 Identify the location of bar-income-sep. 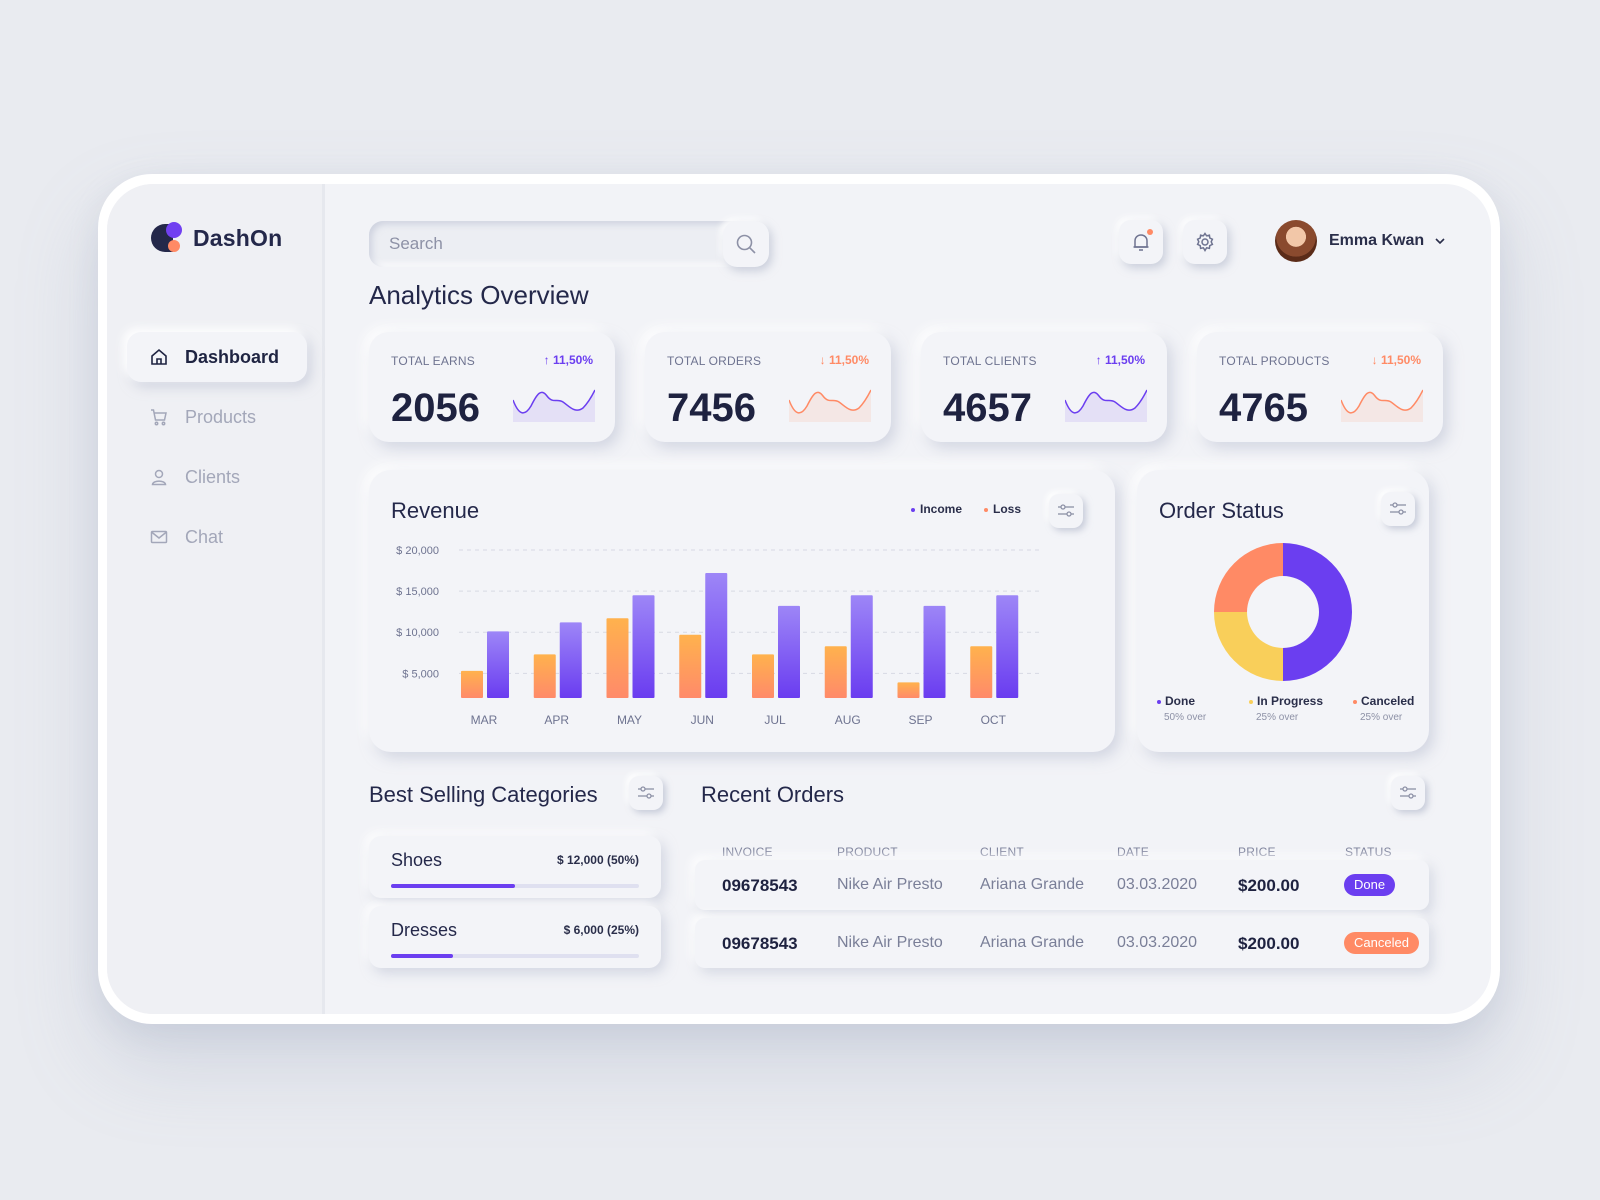
(934, 651).